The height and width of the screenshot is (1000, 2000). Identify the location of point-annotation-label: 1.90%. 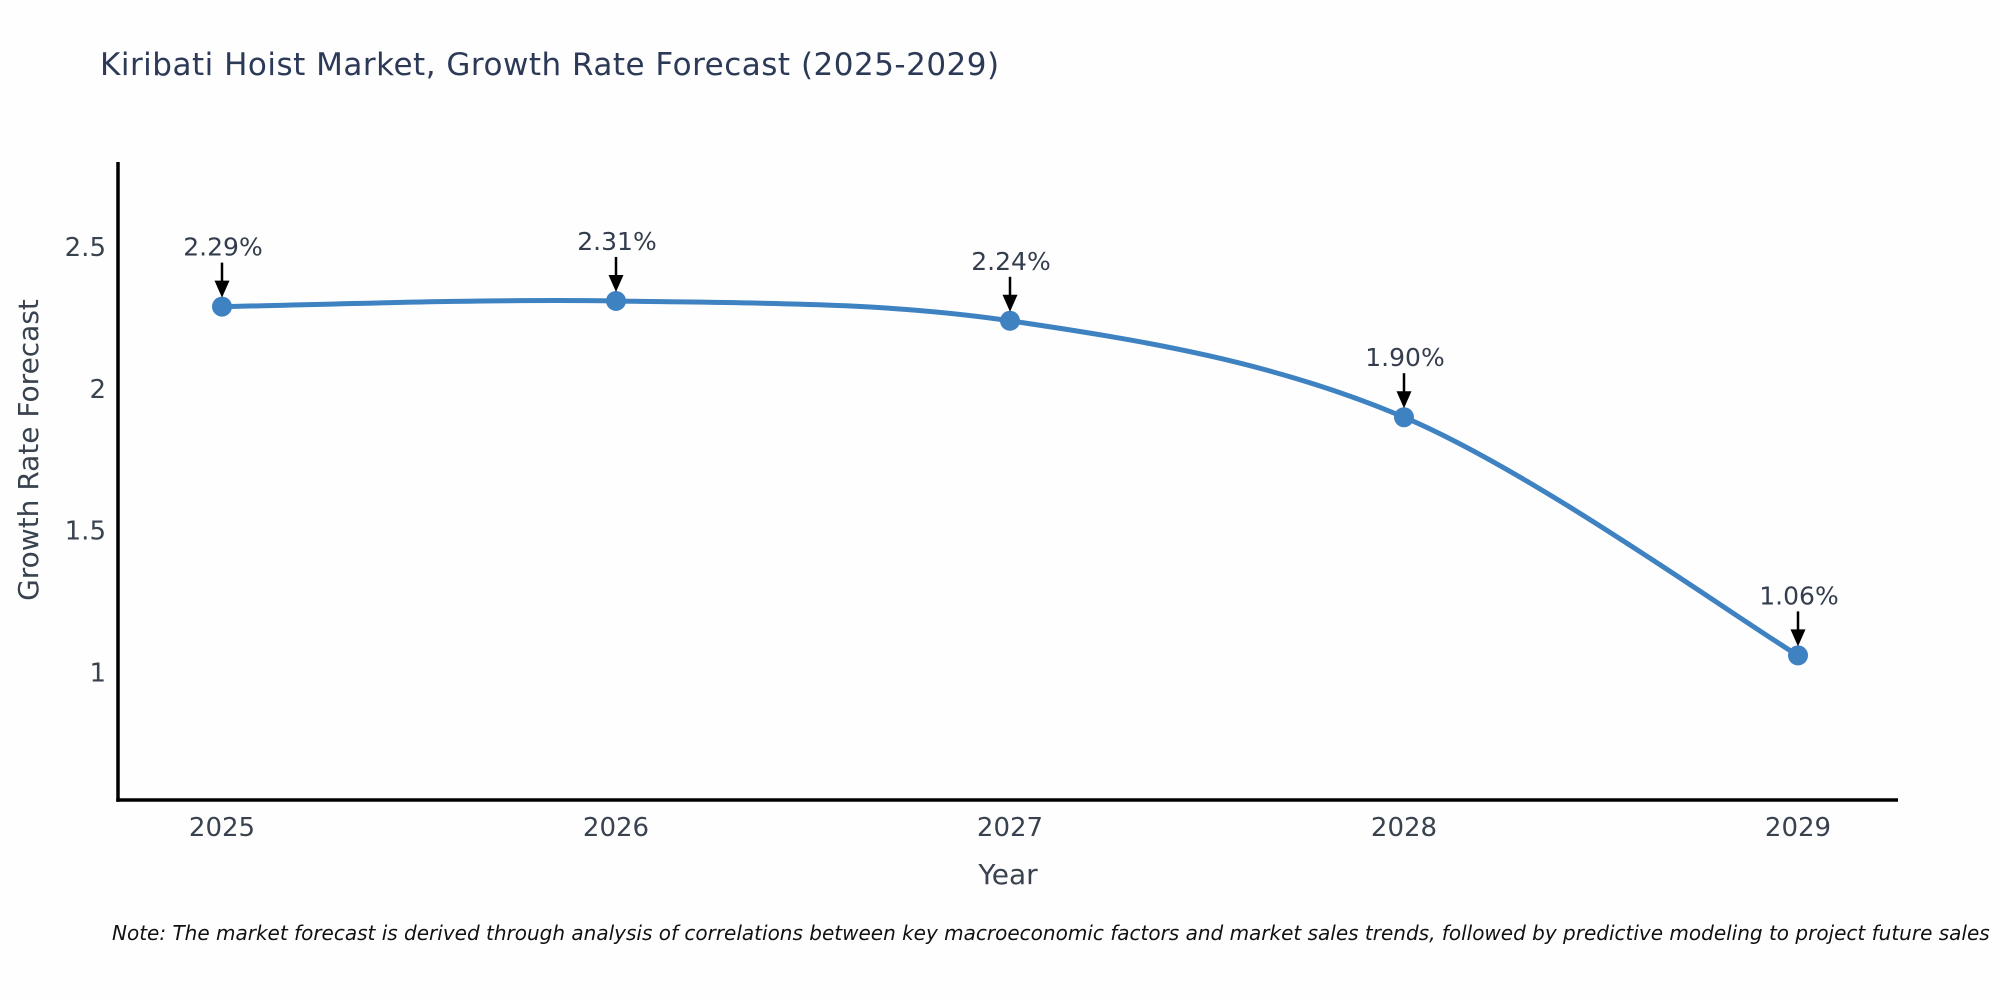
(1404, 357).